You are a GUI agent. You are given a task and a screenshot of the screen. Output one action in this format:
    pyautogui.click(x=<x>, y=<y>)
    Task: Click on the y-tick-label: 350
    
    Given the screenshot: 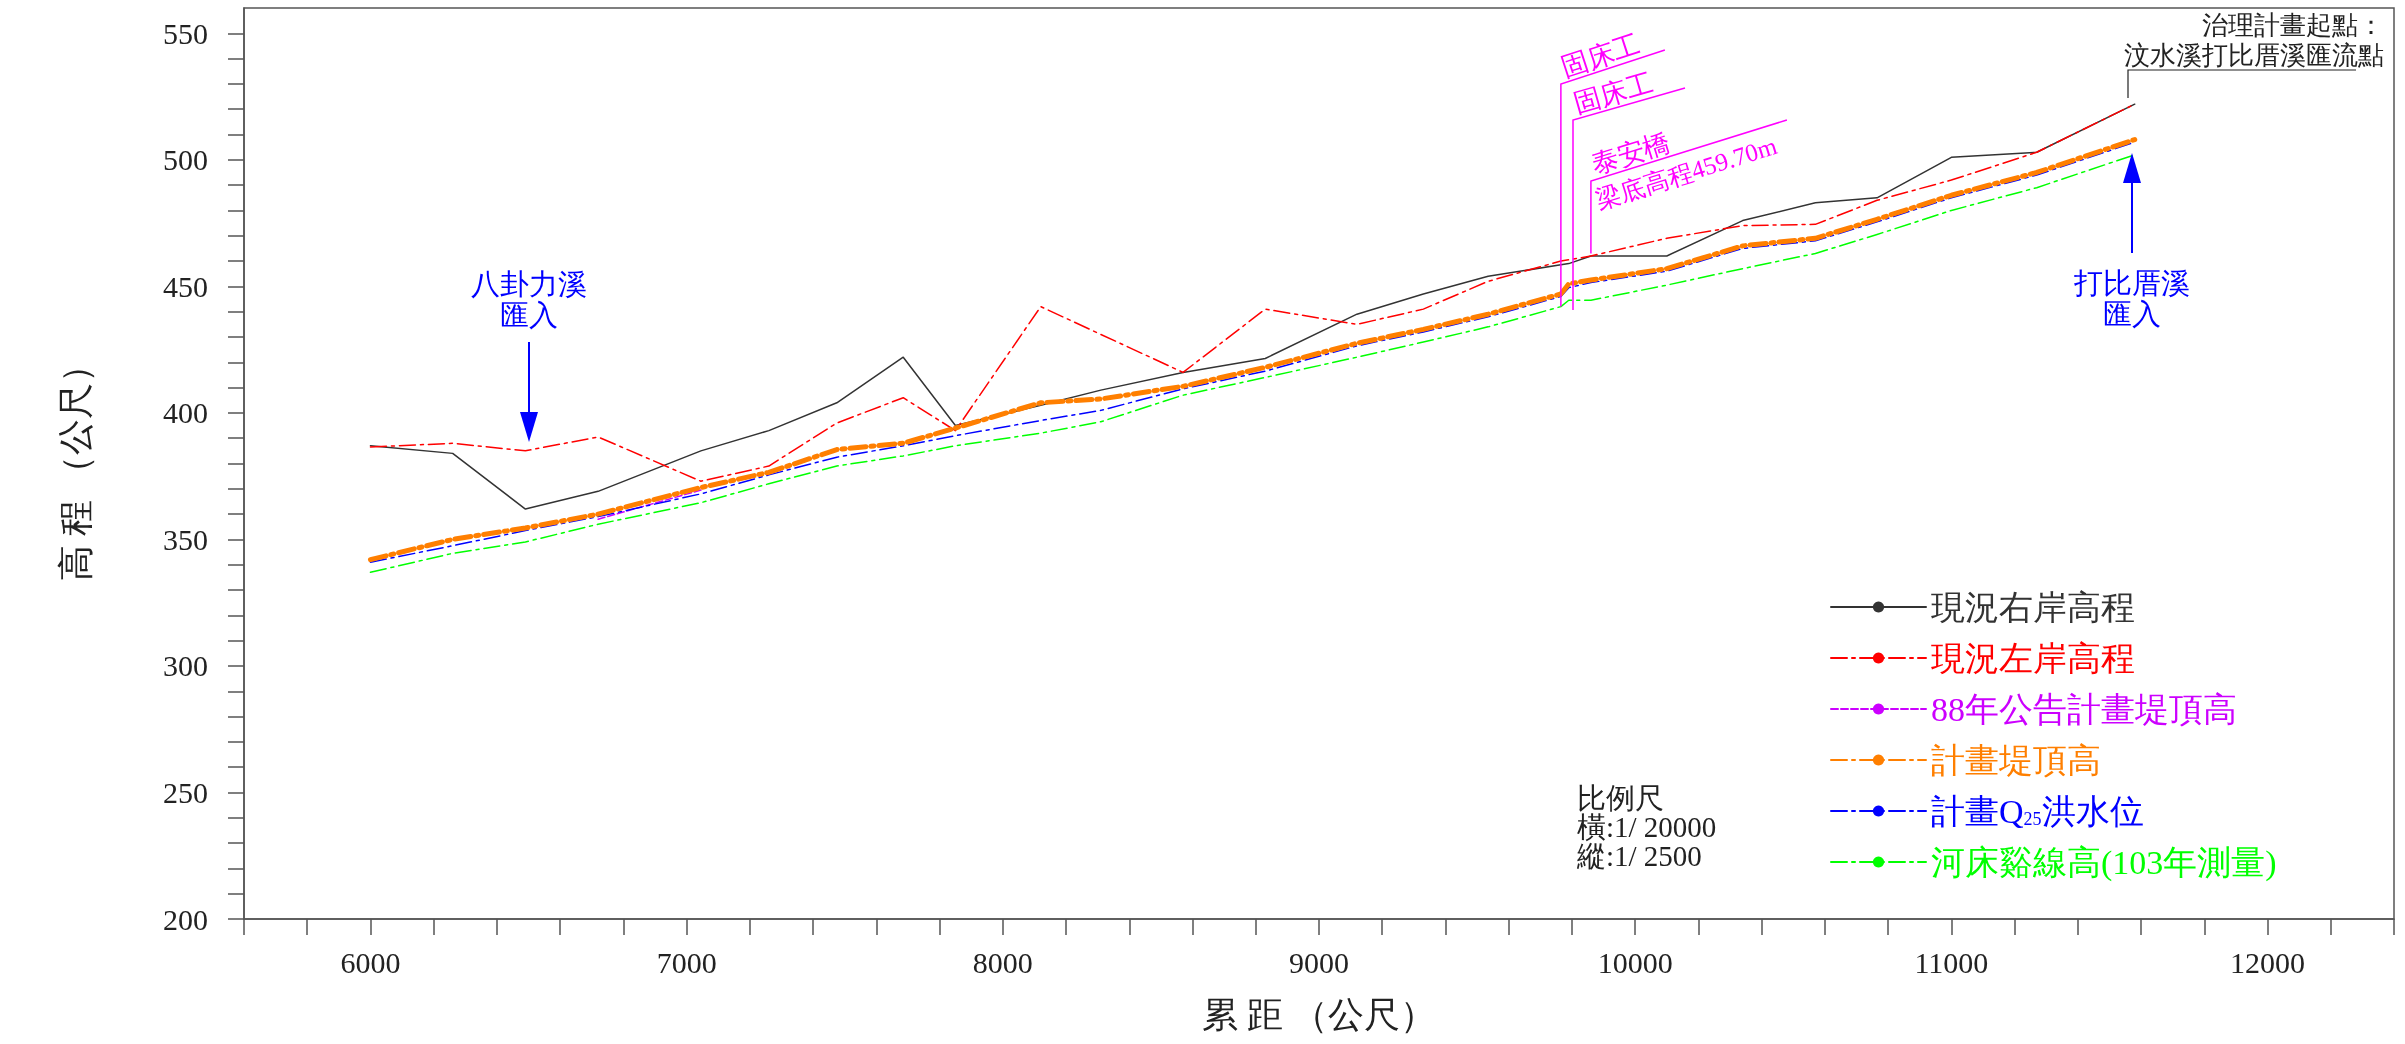 What is the action you would take?
    pyautogui.click(x=185, y=539)
    